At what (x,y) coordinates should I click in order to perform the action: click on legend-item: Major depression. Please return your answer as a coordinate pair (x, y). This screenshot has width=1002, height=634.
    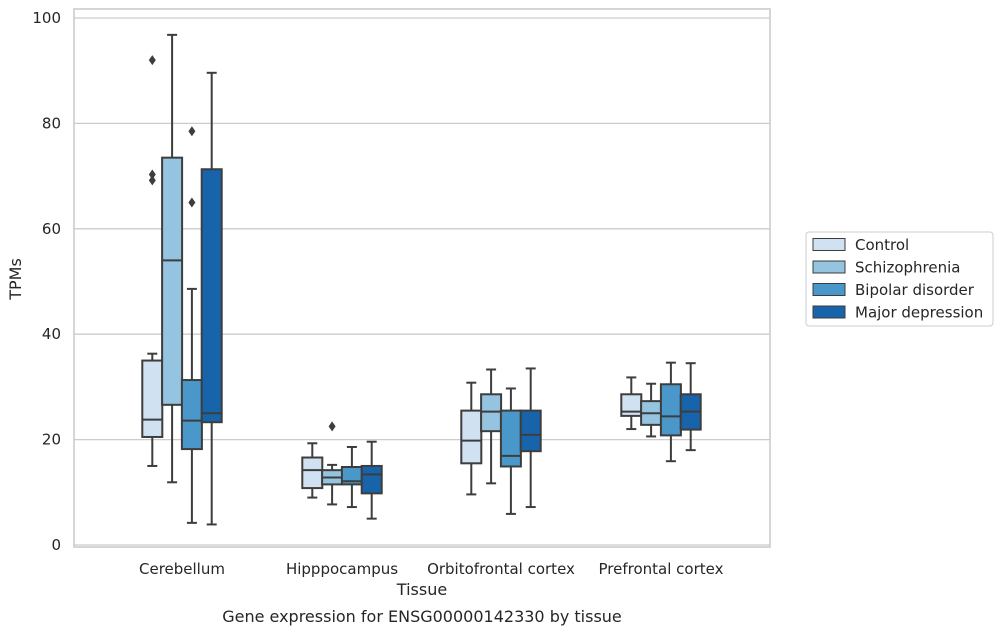
    Looking at the image, I should click on (897, 313).